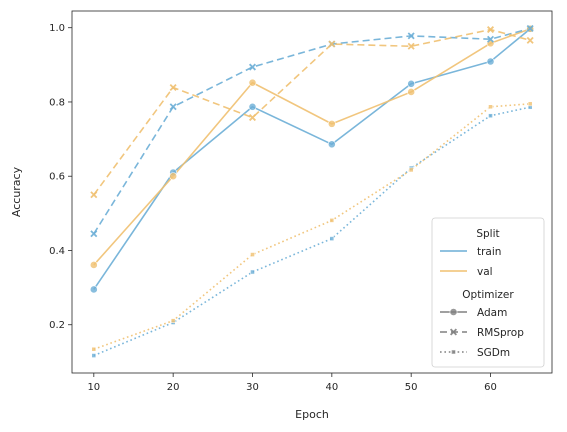  I want to click on legend-optimizer-entries: Adam RMSprop SGDm, so click(482, 333).